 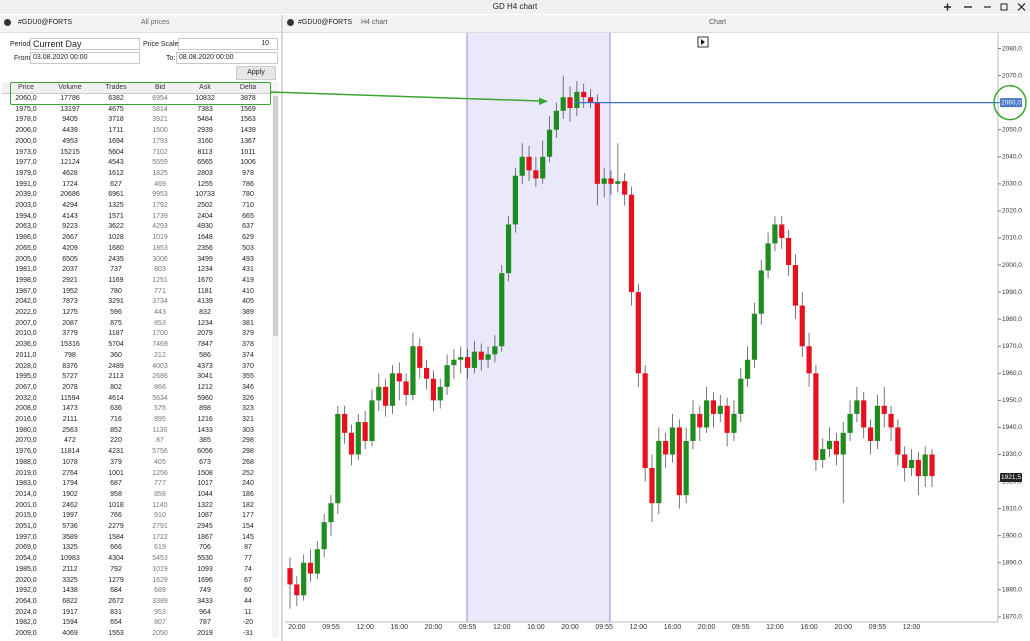 I want to click on table-cell: 5484, so click(x=205, y=120).